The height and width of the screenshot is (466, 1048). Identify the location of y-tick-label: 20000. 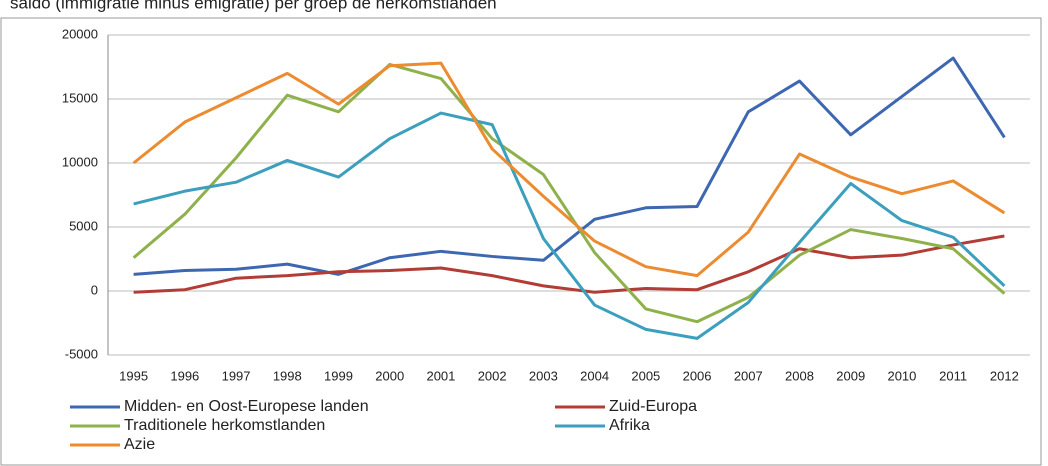
(80, 33).